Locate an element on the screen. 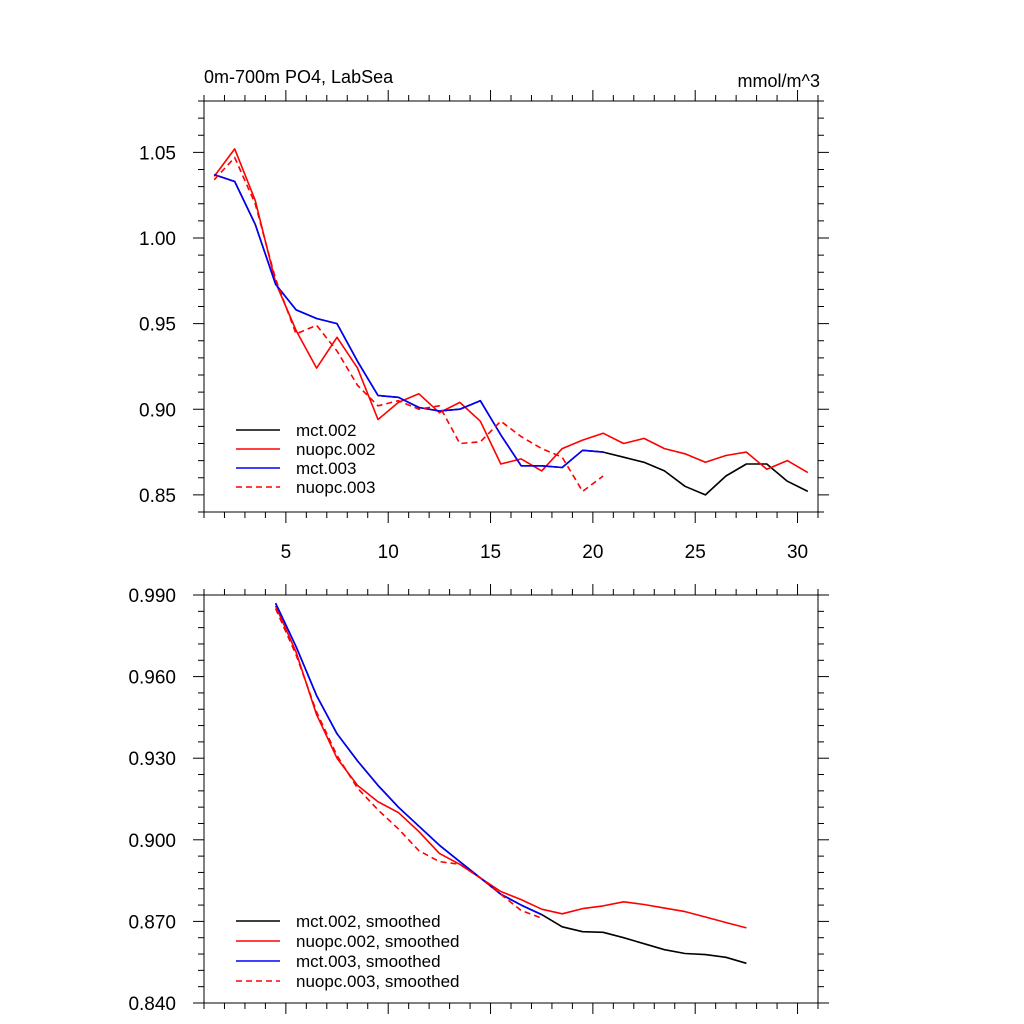  y-tick-label: 0.990 is located at coordinates (152, 596).